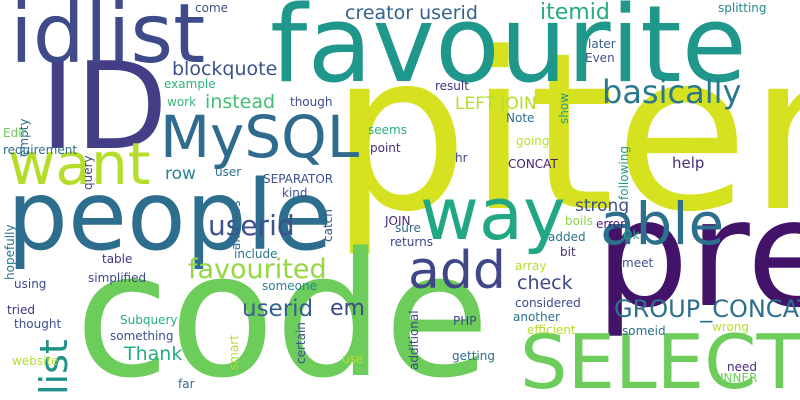 The height and width of the screenshot is (400, 800). What do you see at coordinates (295, 193) in the screenshot?
I see `word-kind: kind` at bounding box center [295, 193].